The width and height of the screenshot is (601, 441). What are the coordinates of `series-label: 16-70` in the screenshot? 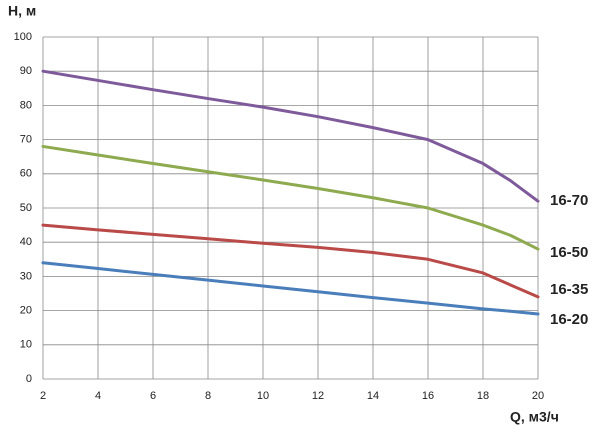 It's located at (569, 200).